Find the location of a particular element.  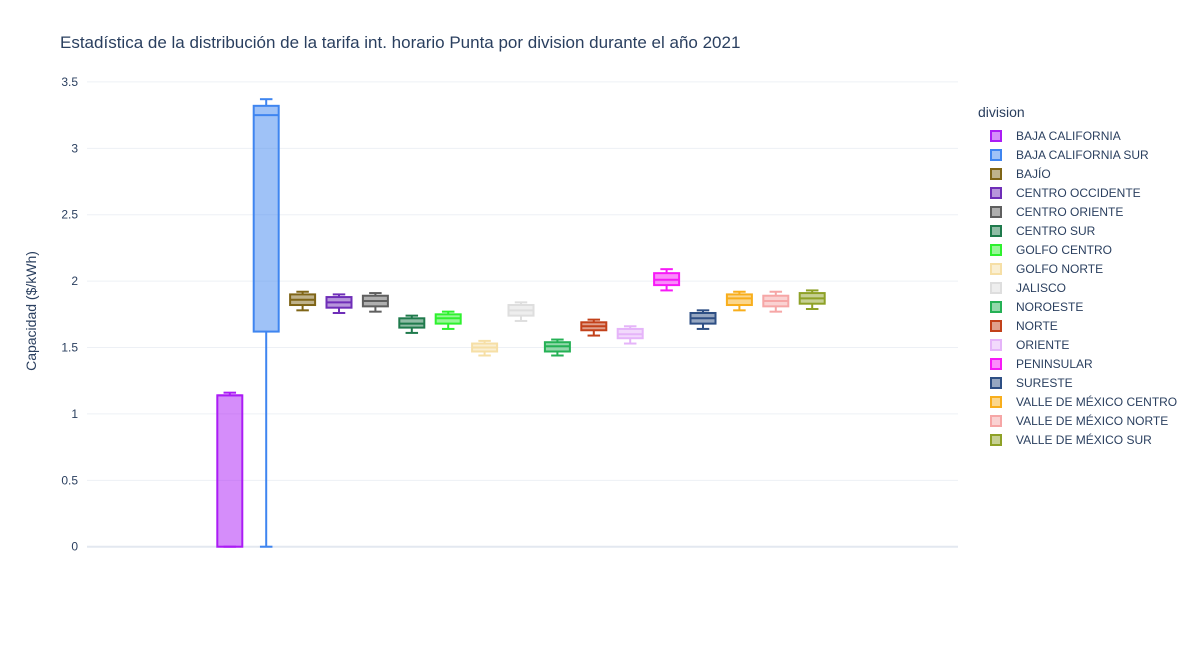

y-tick-label: 3.5 is located at coordinates (69, 82).